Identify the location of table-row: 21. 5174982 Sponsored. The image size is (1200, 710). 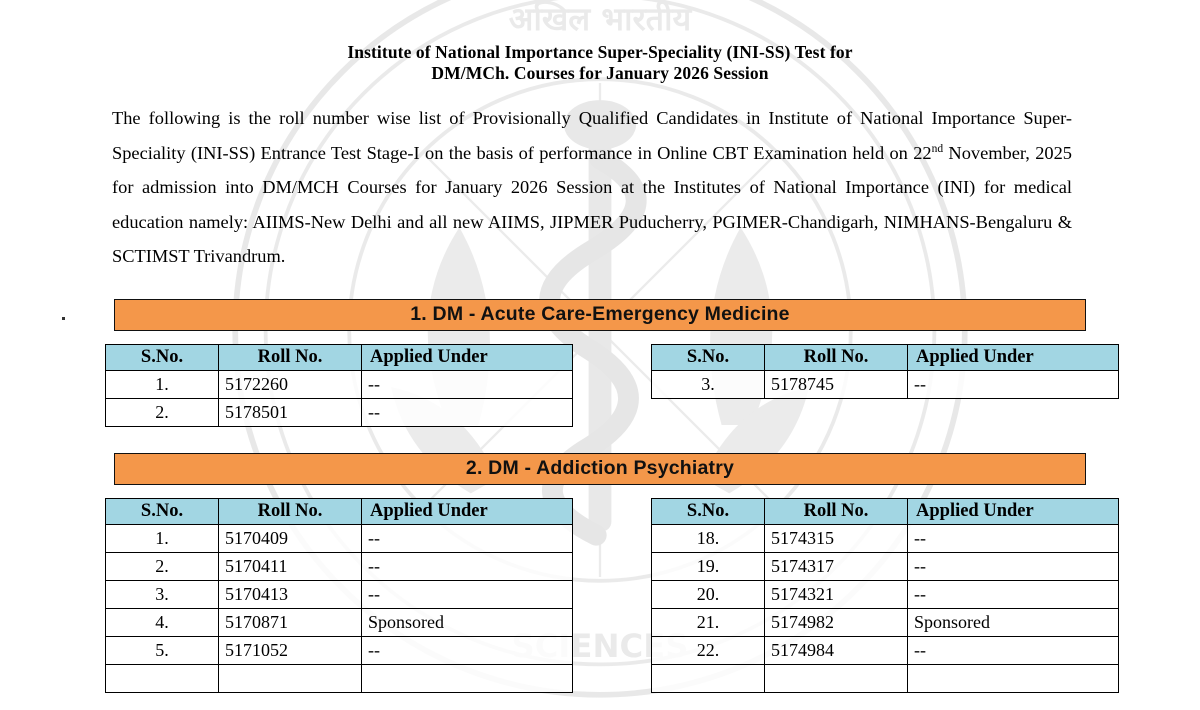
(885, 622).